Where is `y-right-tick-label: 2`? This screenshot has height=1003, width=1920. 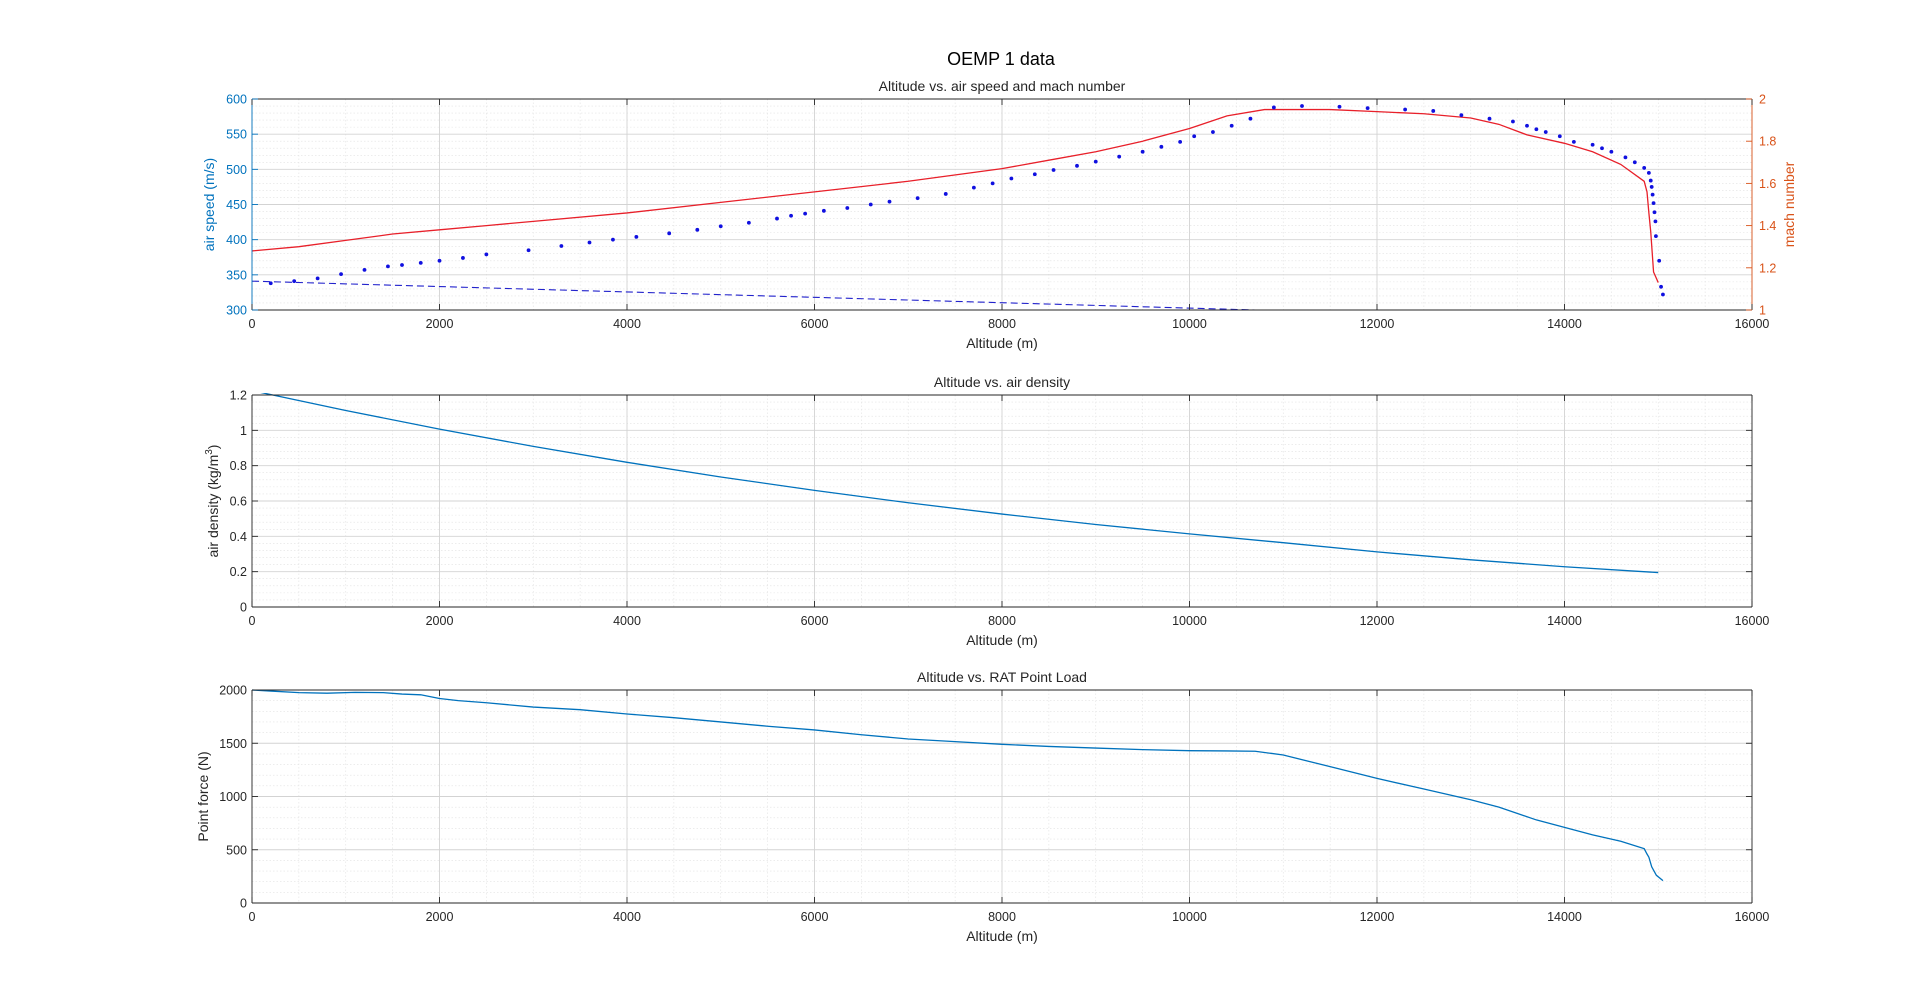
y-right-tick-label: 2 is located at coordinates (1762, 100).